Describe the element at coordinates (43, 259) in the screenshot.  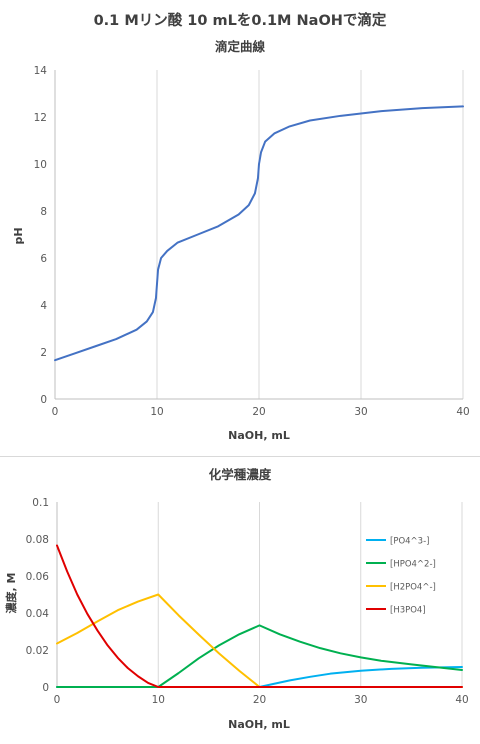
I see `y-tick-label: 6` at that location.